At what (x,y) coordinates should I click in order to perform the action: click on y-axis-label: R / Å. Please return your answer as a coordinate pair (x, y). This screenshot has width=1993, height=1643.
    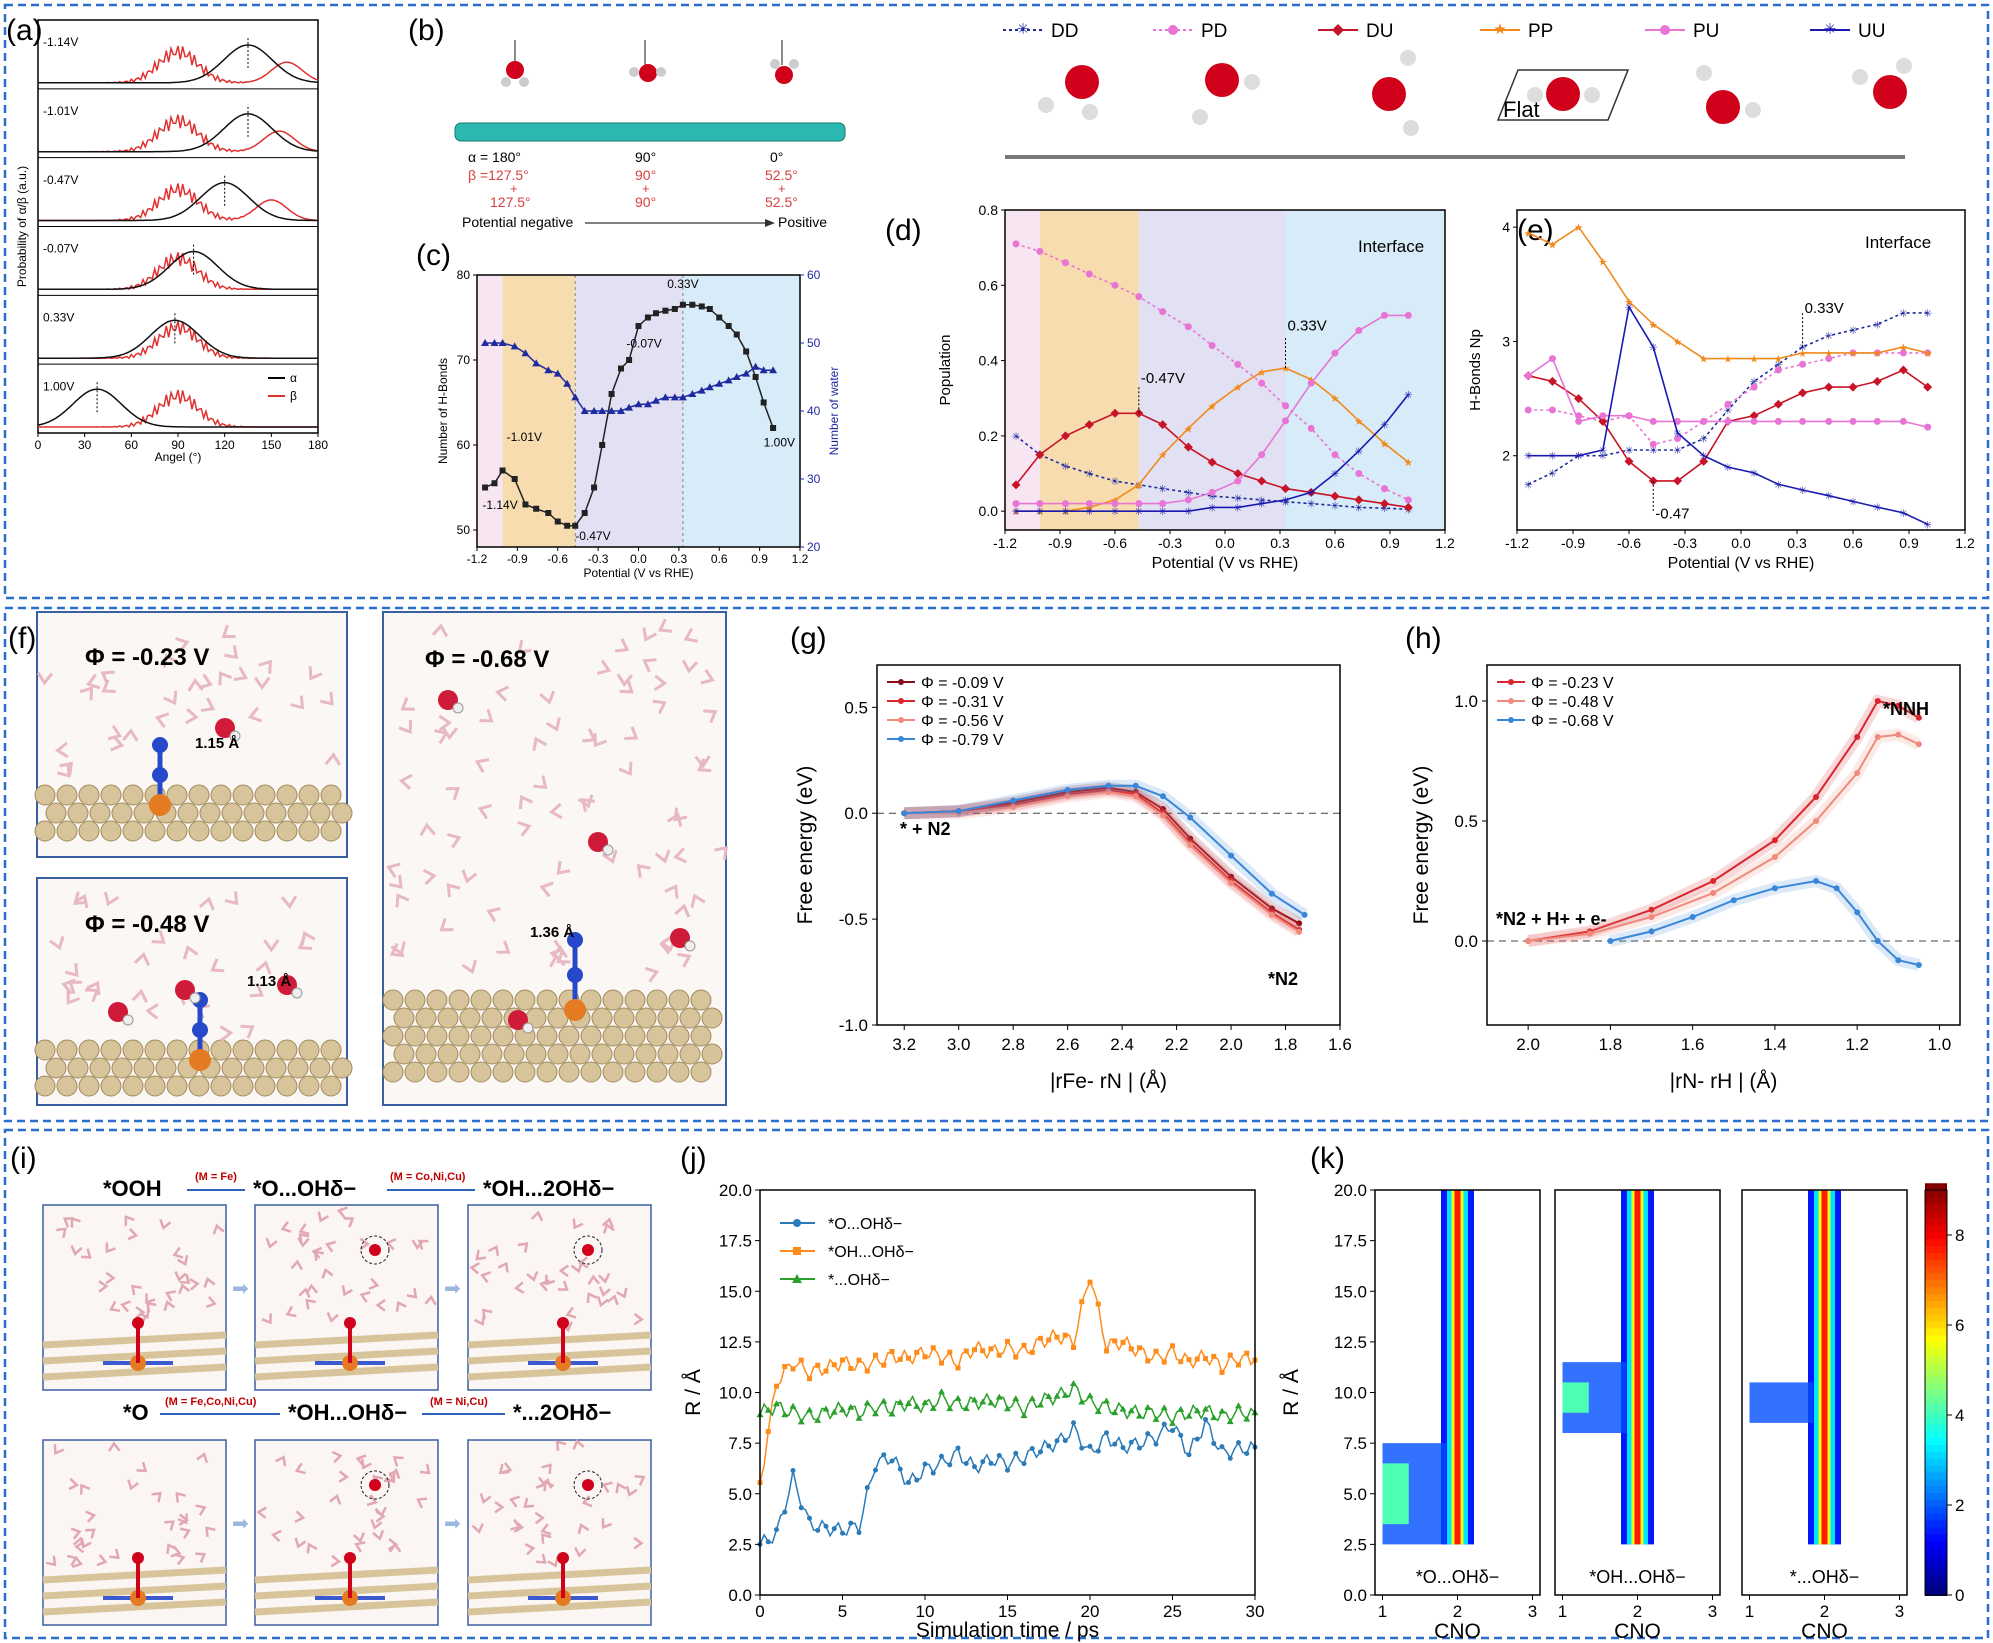
    Looking at the image, I should click on (1291, 1392).